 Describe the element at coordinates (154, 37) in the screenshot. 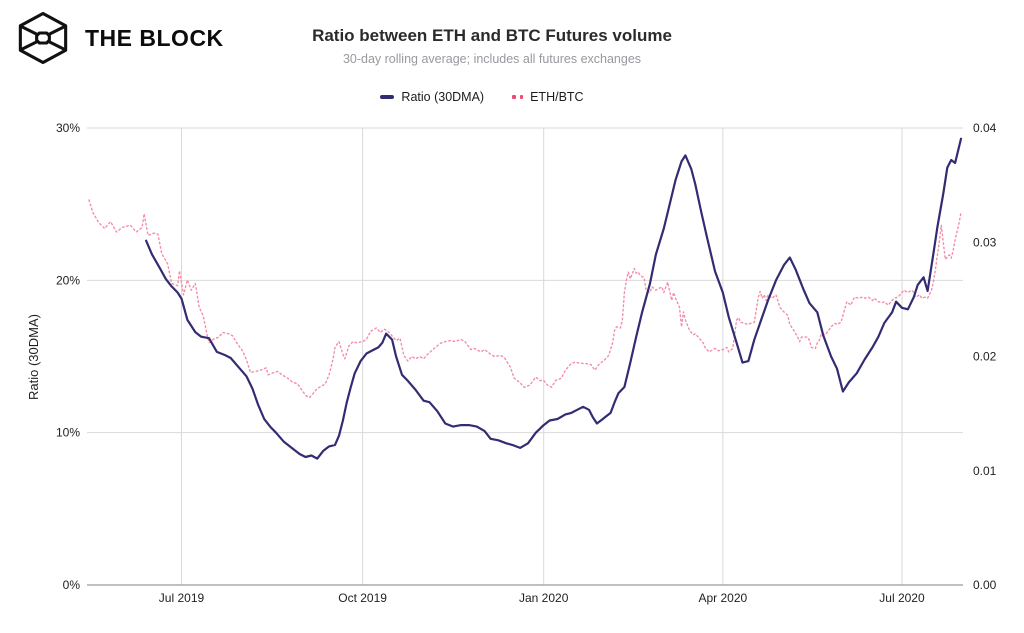

I see `brand-name: THE BLOCK` at that location.